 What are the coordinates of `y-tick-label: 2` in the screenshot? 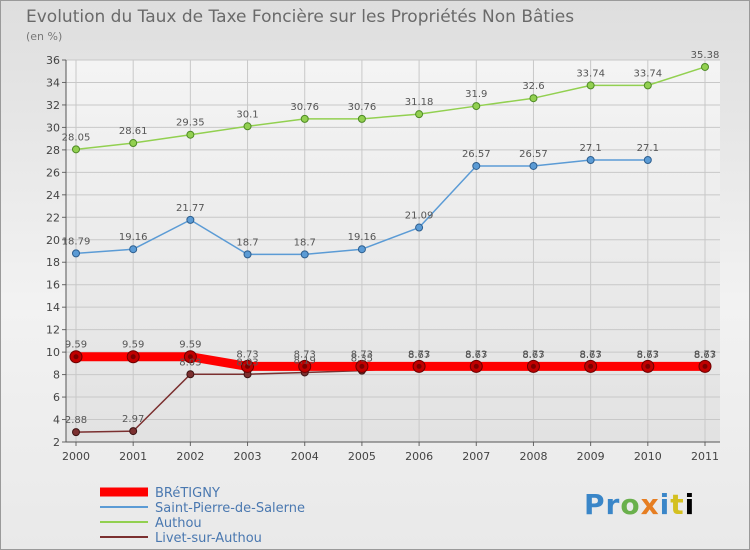 It's located at (56, 442).